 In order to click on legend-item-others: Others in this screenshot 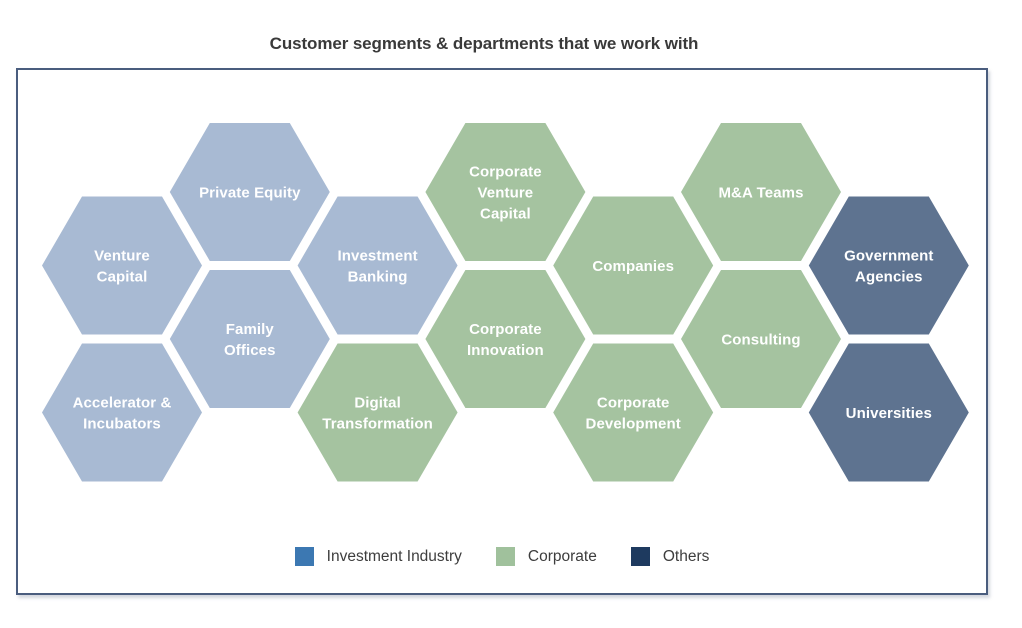, I will do `click(670, 556)`.